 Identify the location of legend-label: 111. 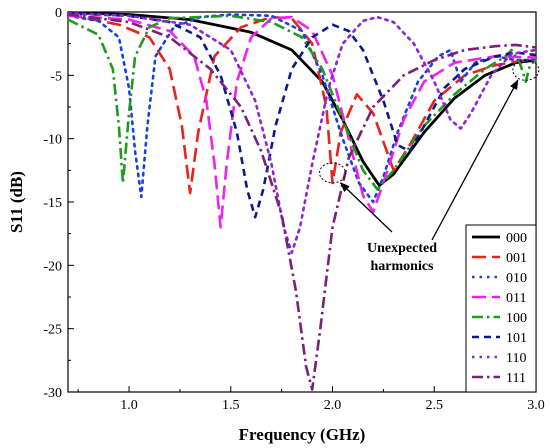
(516, 378).